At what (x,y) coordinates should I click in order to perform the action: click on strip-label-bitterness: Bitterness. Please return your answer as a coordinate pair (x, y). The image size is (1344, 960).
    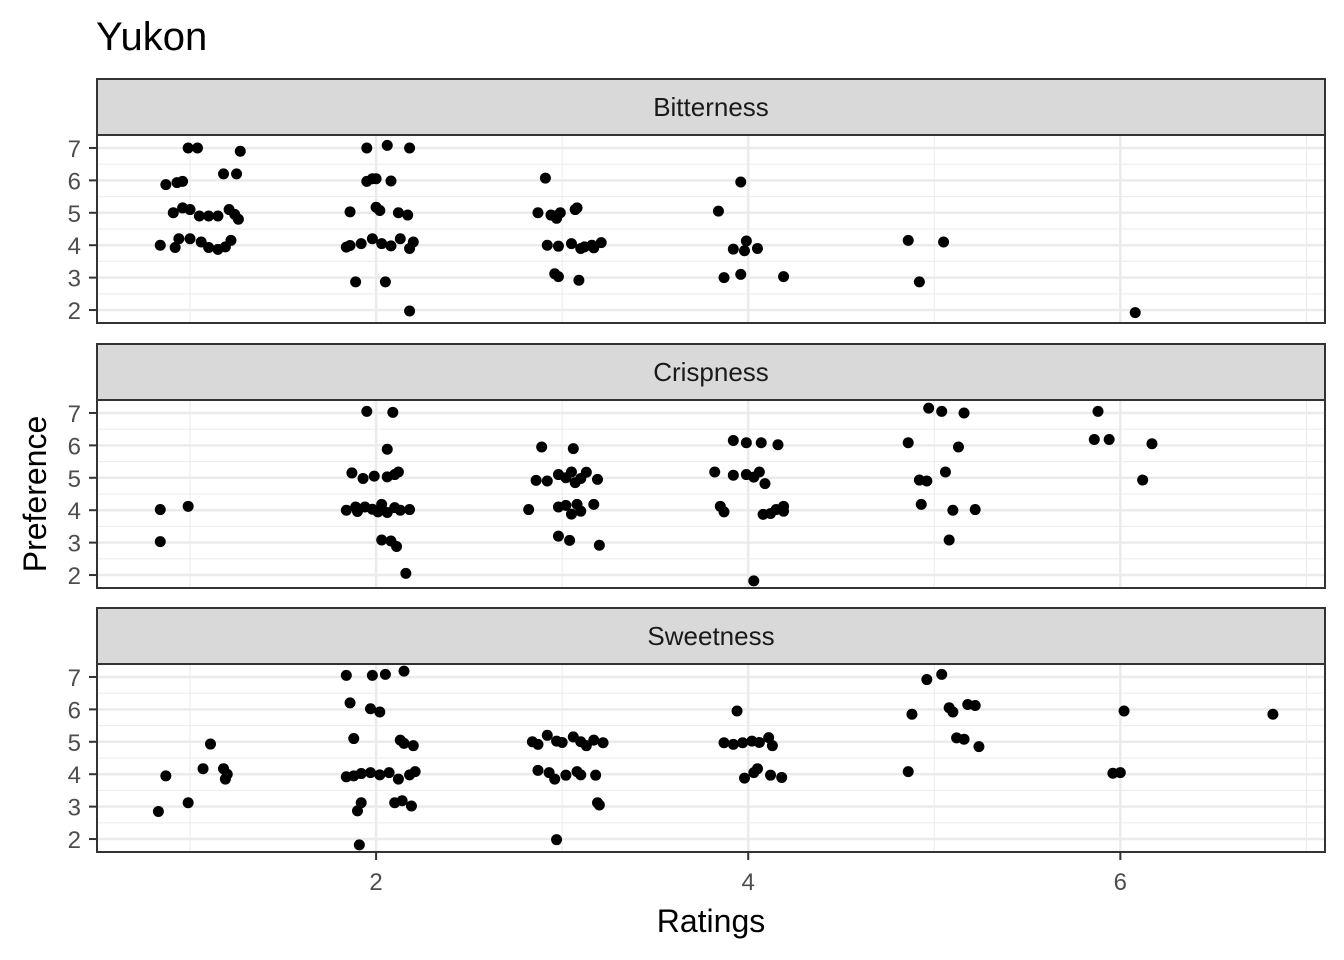
    Looking at the image, I should click on (711, 107).